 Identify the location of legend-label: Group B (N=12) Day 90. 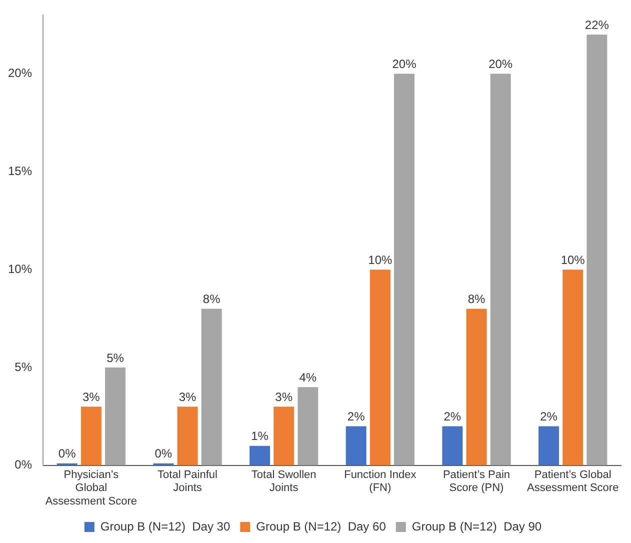
(477, 526).